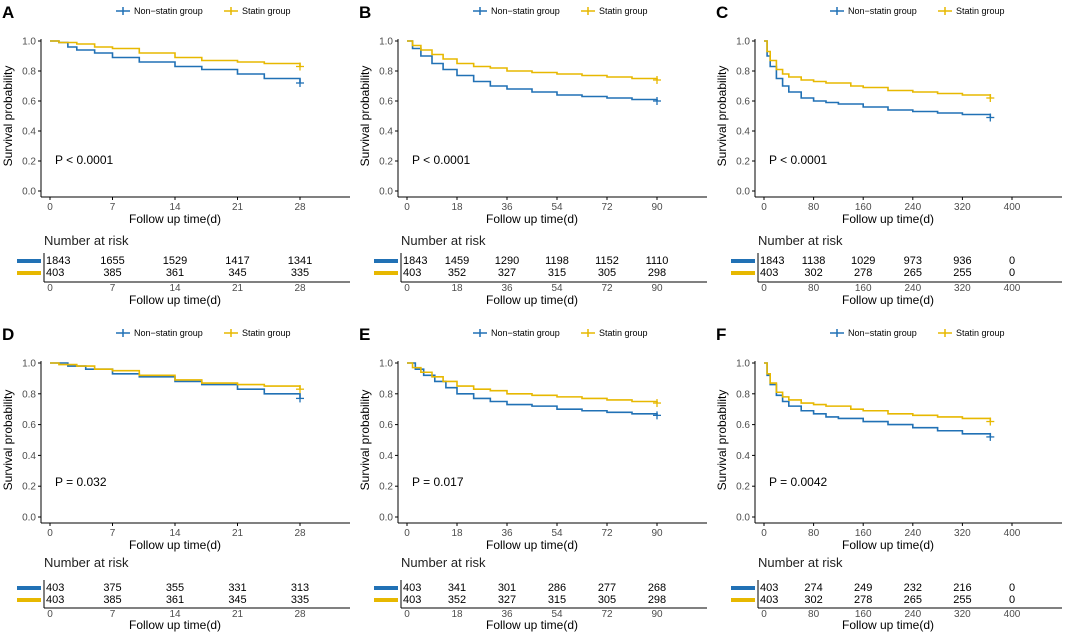 Image resolution: width=1065 pixels, height=636 pixels. What do you see at coordinates (607, 588) in the screenshot?
I see `risk-count: 277` at bounding box center [607, 588].